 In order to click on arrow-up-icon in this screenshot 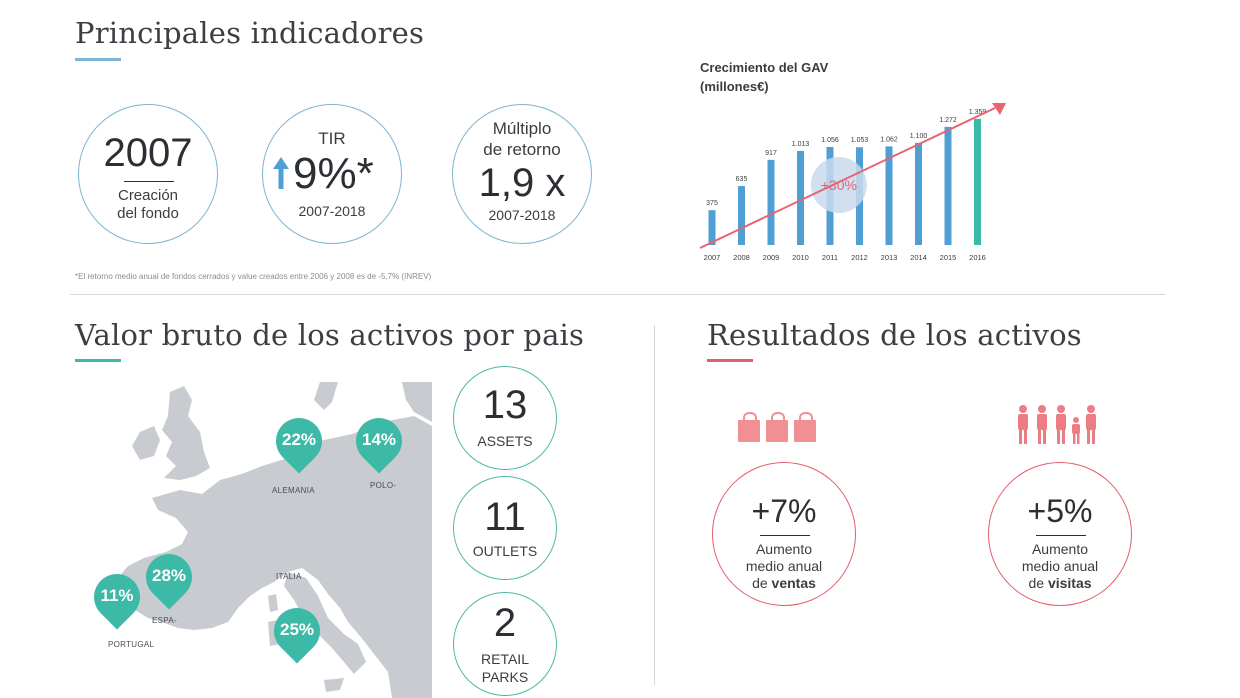, I will do `click(281, 173)`.